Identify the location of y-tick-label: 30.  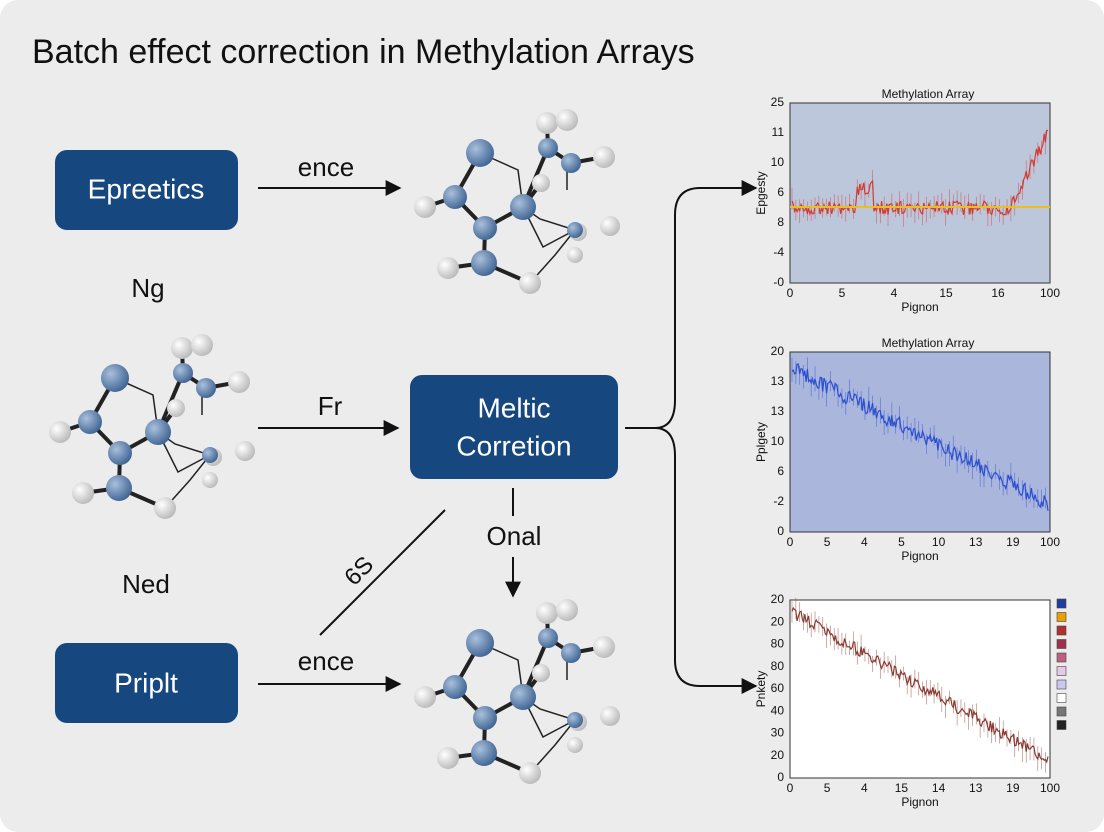
(778, 733).